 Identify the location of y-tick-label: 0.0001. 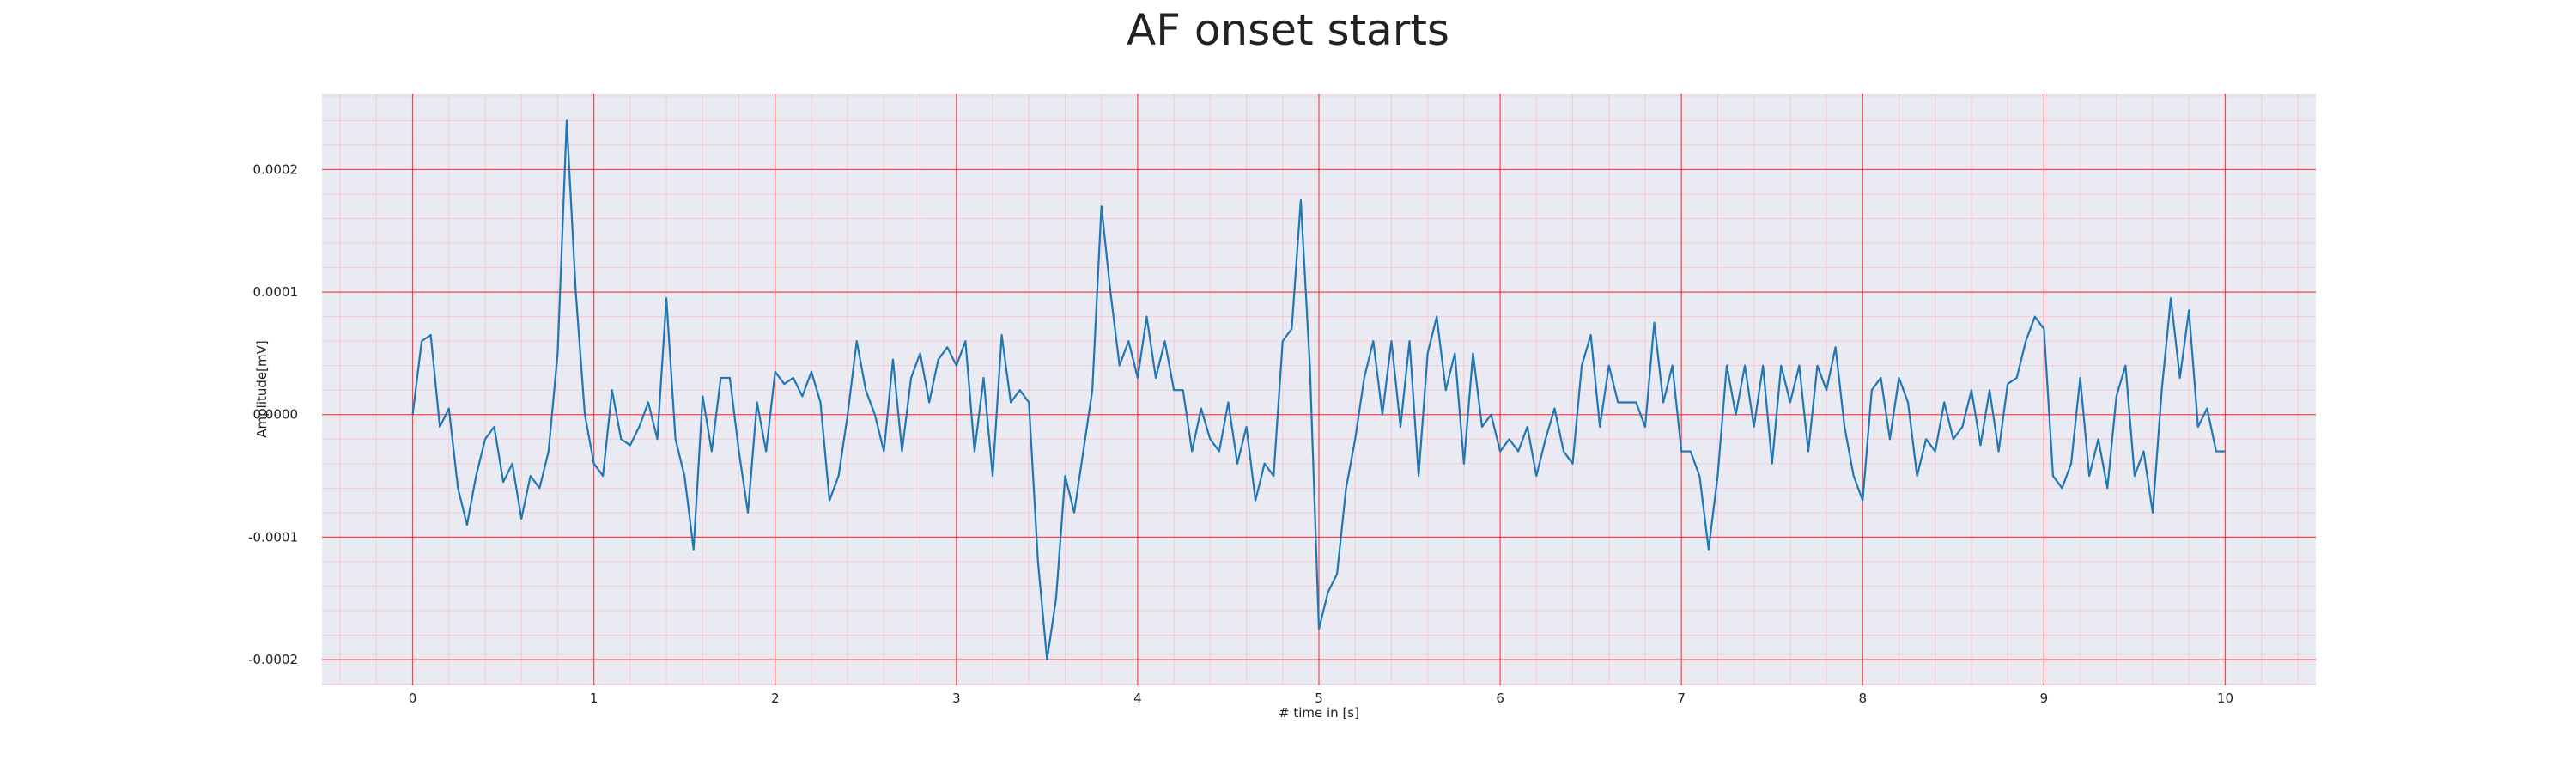
(276, 292).